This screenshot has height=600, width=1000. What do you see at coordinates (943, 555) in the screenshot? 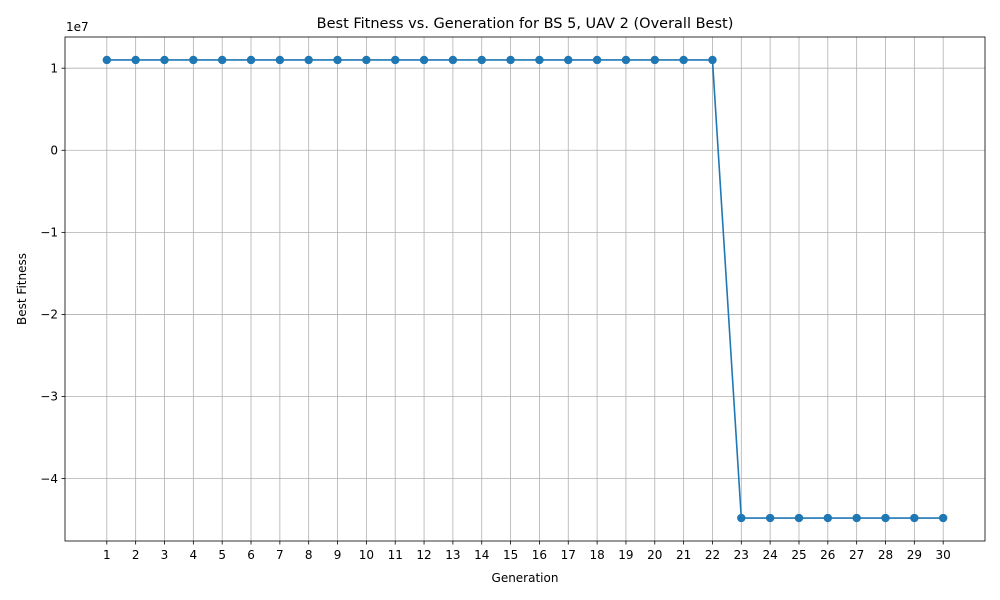
I see `x-tick-label: 30` at bounding box center [943, 555].